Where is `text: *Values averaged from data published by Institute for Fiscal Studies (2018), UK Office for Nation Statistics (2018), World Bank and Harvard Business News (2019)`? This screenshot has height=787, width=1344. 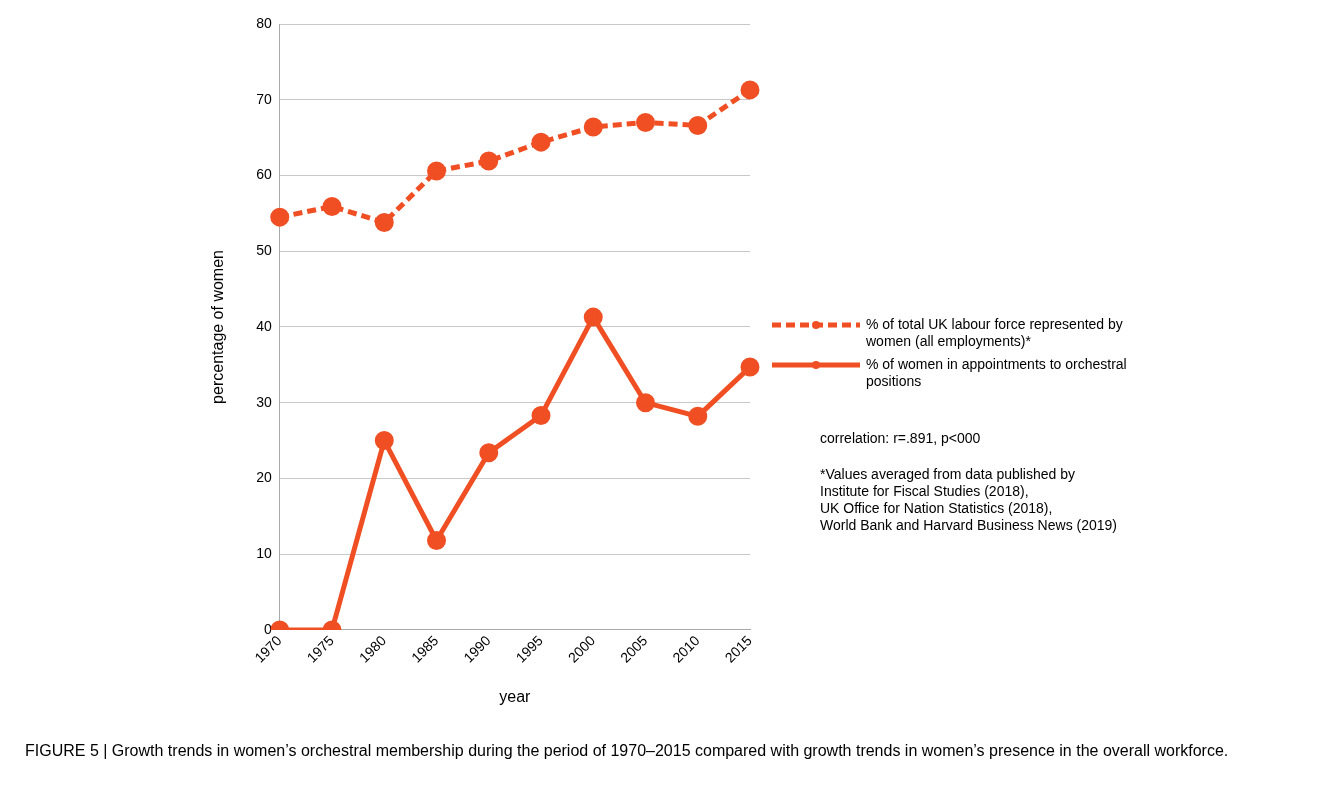
text: *Values averaged from data published by Institute for Fiscal Studies (2018), UK Office for Nation Statistics (2018), World Bank and Harvard Business News (2019) is located at coordinates (969, 500).